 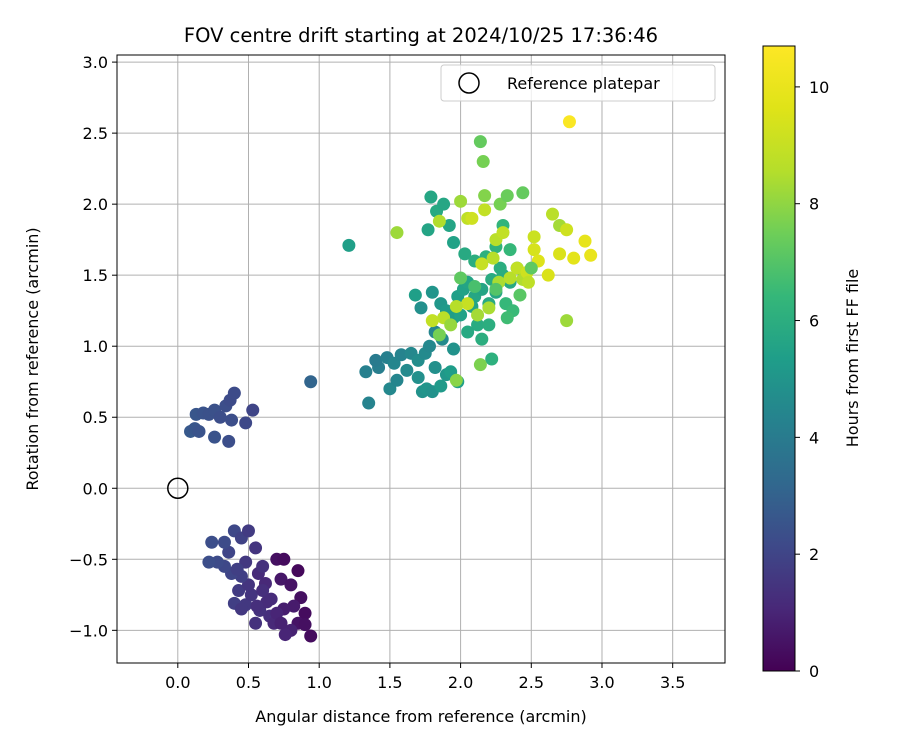 What do you see at coordinates (88, 559) in the screenshot?
I see `y-tick-label: −0.5` at bounding box center [88, 559].